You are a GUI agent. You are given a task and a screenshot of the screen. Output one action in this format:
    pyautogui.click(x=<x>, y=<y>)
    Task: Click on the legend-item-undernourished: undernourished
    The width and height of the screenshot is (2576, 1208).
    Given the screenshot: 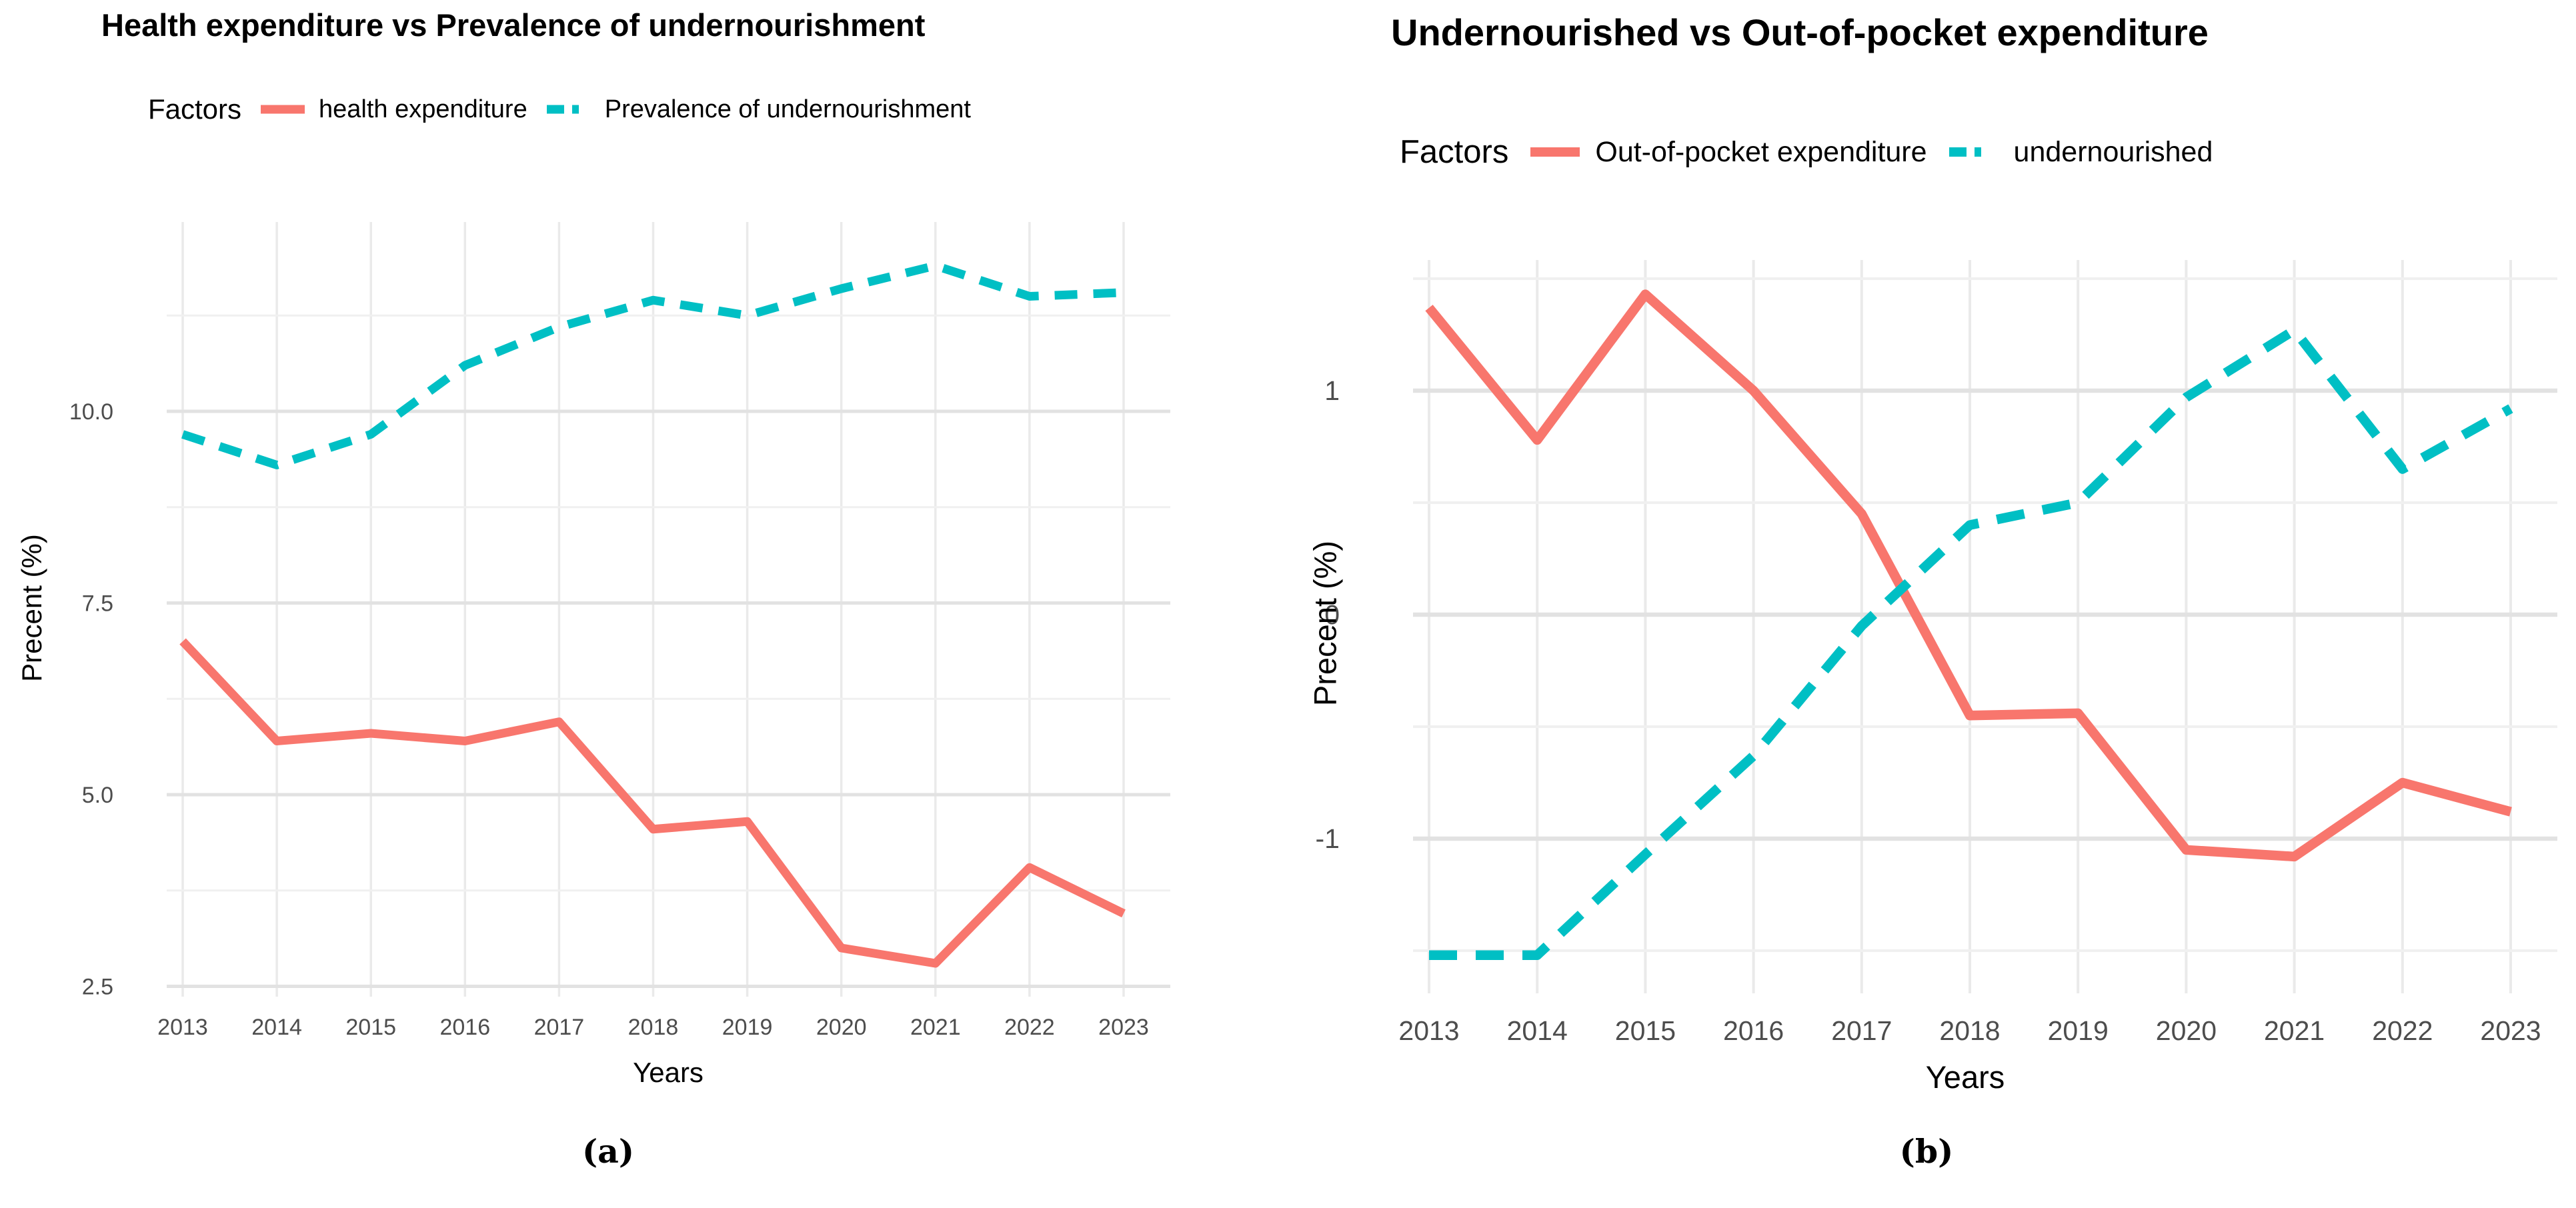 What is the action you would take?
    pyautogui.click(x=2080, y=152)
    